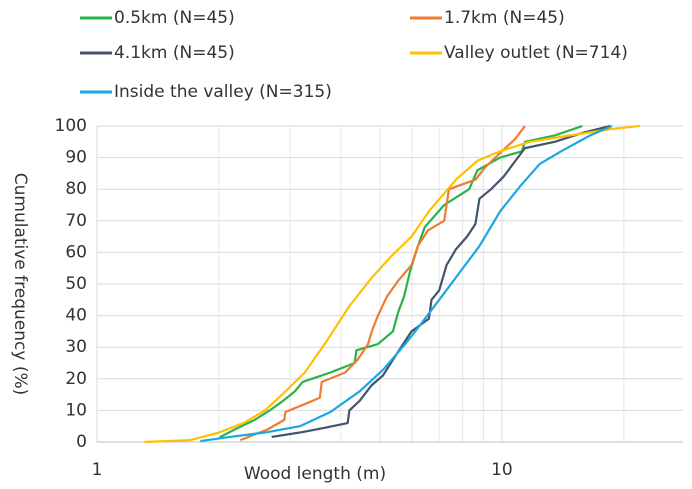 The height and width of the screenshot is (489, 692). I want to click on legend-label: Valley outlet (N=714), so click(536, 53).